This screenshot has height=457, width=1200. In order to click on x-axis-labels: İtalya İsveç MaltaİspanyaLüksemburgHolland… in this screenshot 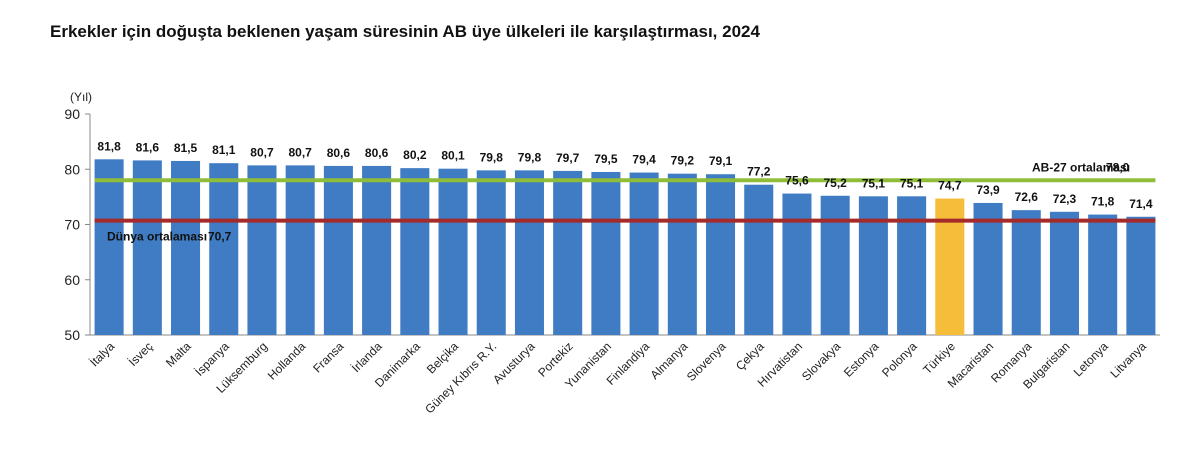, I will do `click(618, 377)`.